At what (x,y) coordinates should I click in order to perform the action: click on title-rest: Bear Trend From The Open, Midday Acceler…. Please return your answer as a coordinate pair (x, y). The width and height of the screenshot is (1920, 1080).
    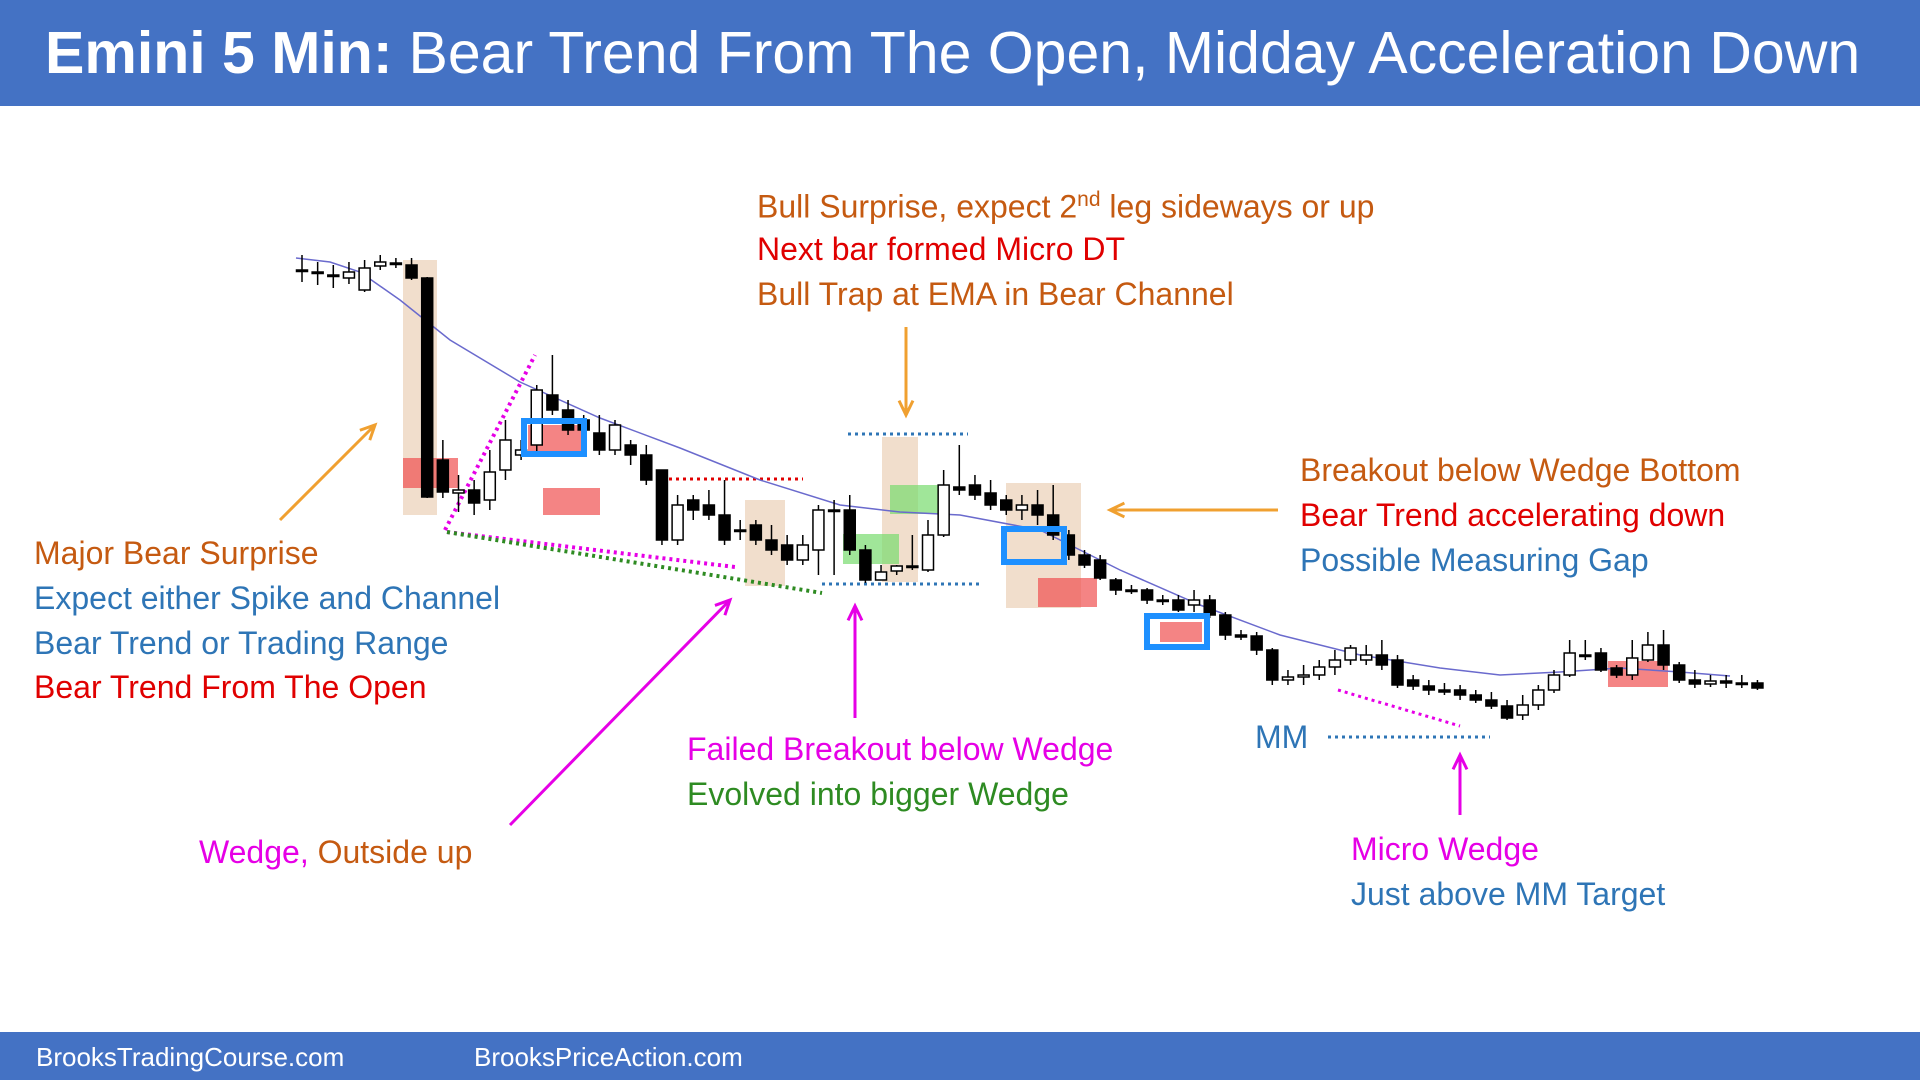
    Looking at the image, I should click on (1134, 53).